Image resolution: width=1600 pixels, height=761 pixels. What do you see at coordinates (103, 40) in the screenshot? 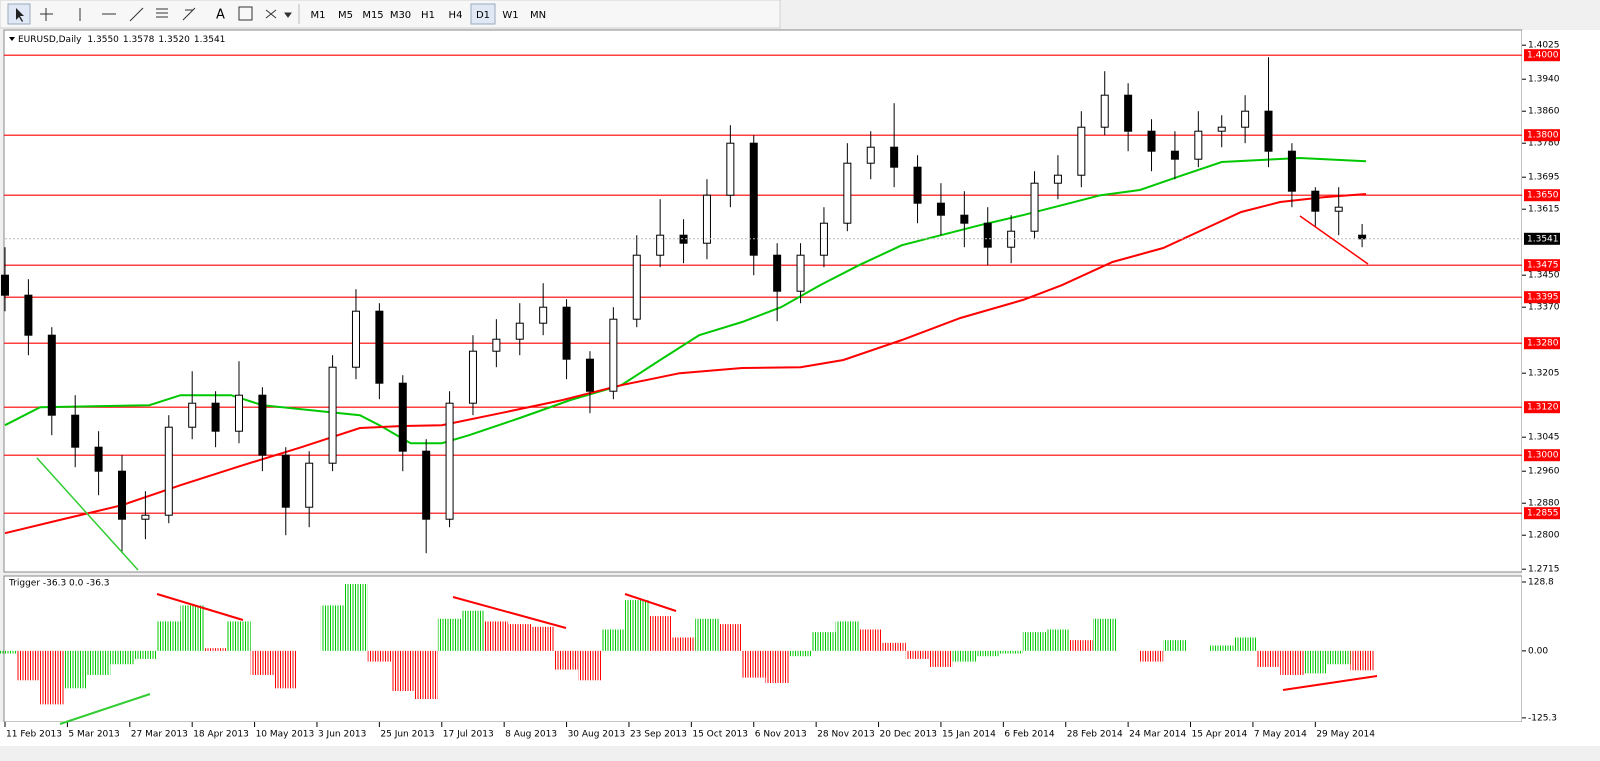
I see `open-value: 1.3550` at bounding box center [103, 40].